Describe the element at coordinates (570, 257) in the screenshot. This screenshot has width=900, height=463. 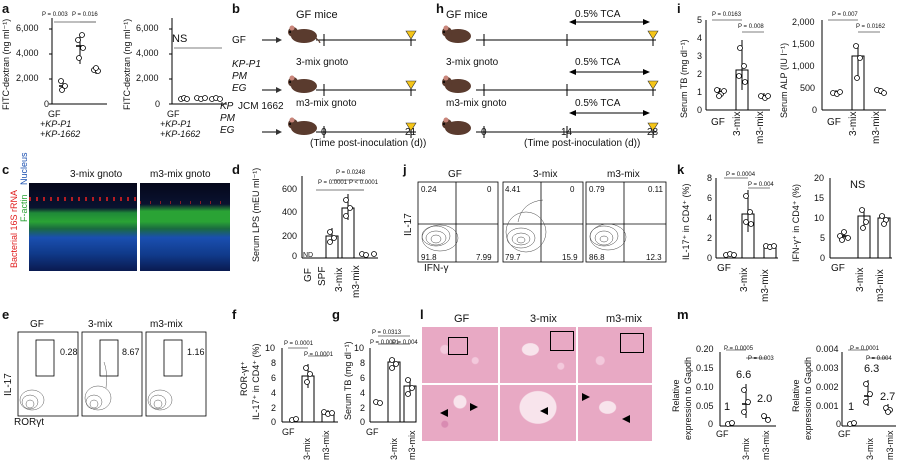
I see `j-3mix-q4: 15.9` at that location.